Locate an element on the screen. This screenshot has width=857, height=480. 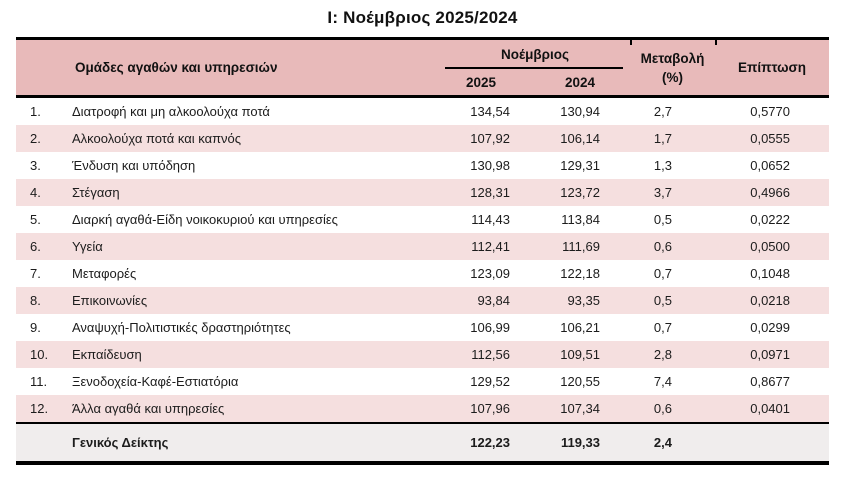
table-row: 10. Εκπαίδευση 112,56 109,51 2,8 0,0971 is located at coordinates (422, 354).